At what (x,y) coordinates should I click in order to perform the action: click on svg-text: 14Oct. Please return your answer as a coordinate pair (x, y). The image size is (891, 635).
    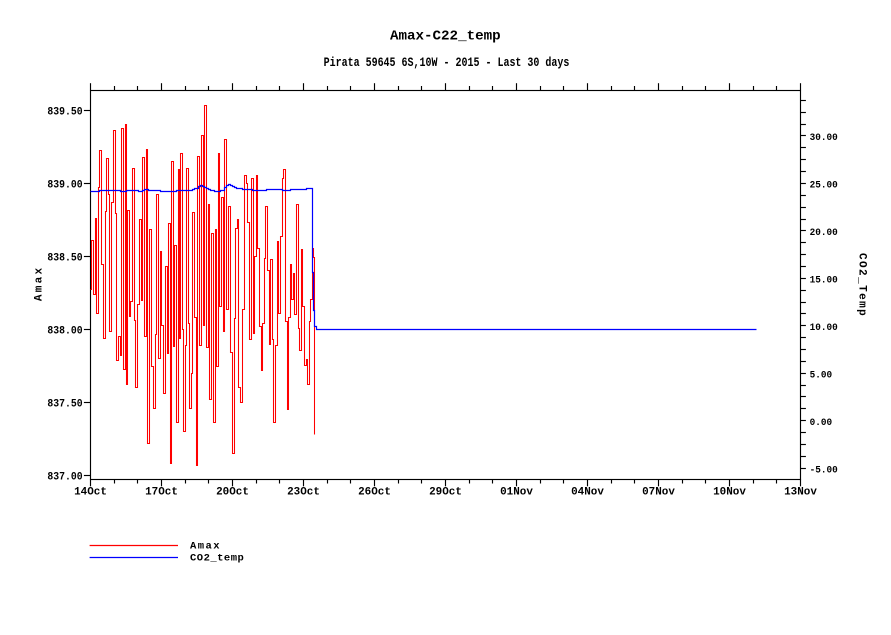
    Looking at the image, I should click on (90, 493).